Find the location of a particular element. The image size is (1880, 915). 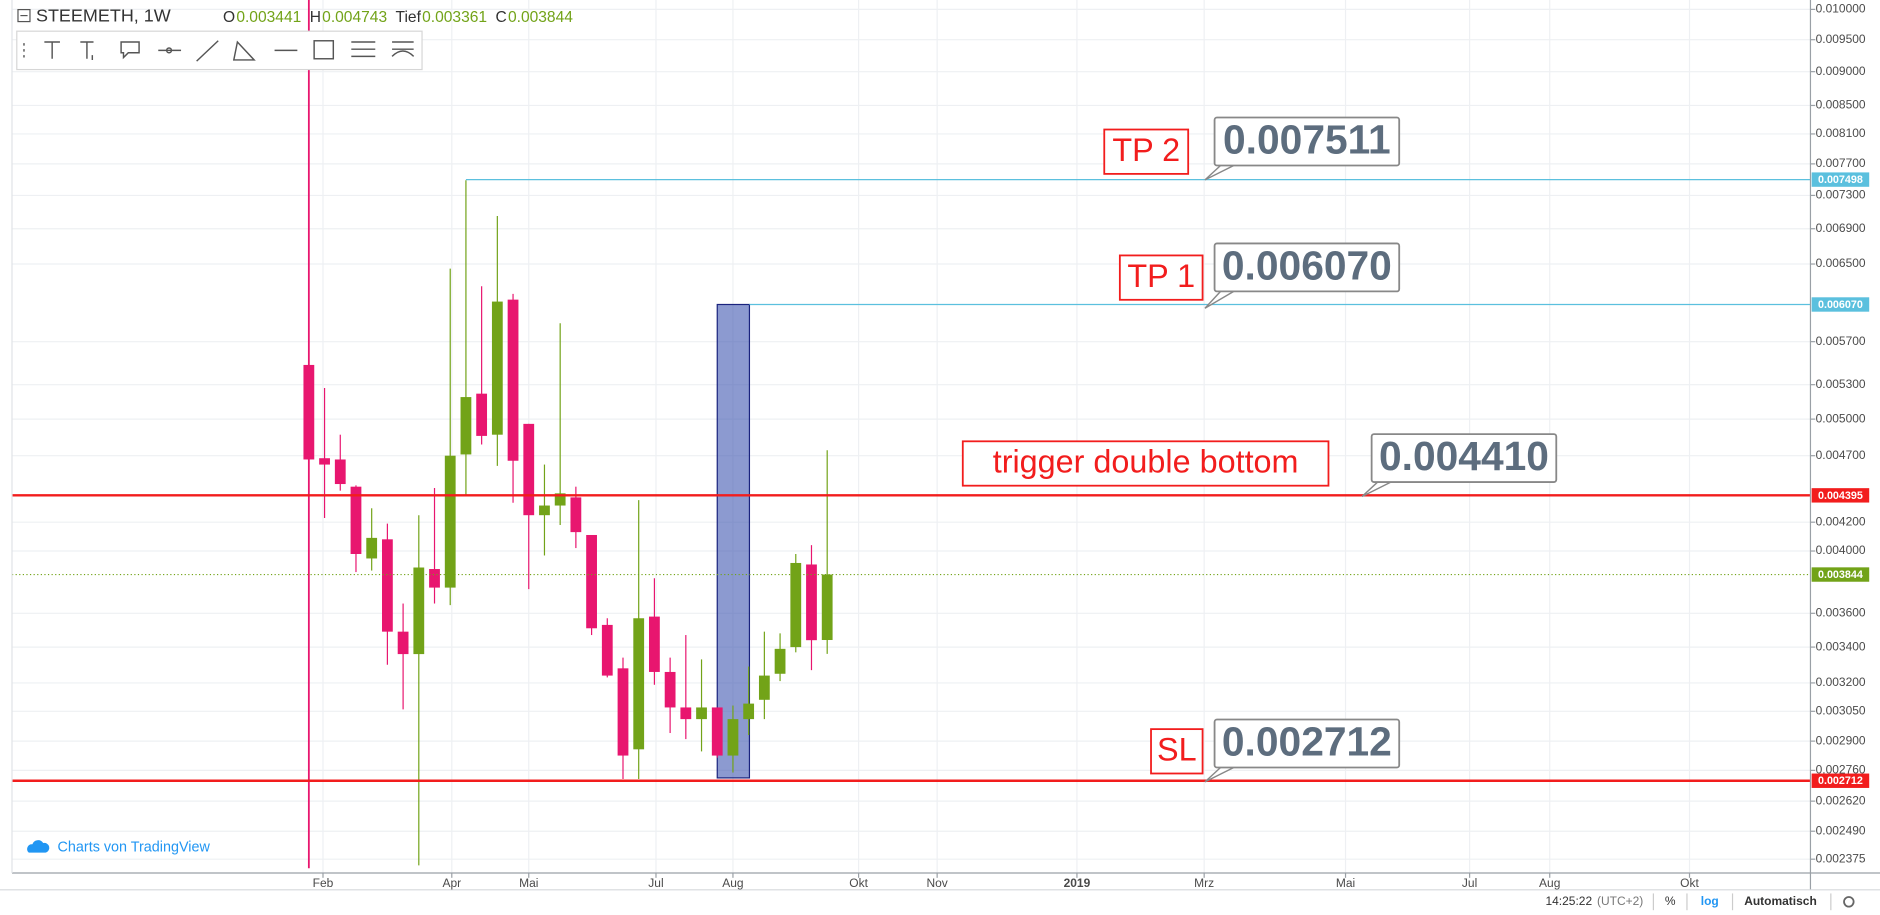

y-tick-label: 0.005700 is located at coordinates (1841, 341).